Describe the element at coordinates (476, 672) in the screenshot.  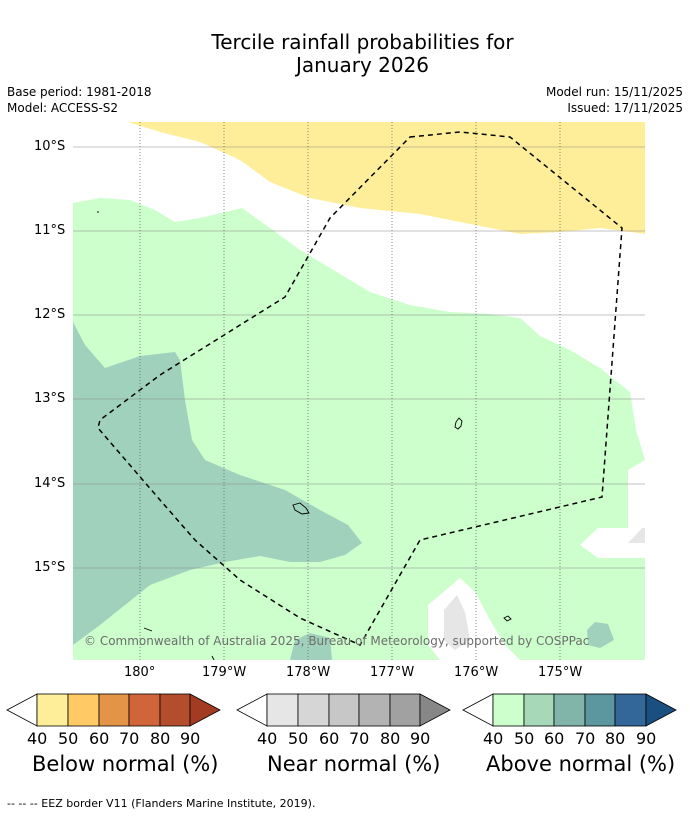
I see `lon-label-176w: 176°W` at that location.